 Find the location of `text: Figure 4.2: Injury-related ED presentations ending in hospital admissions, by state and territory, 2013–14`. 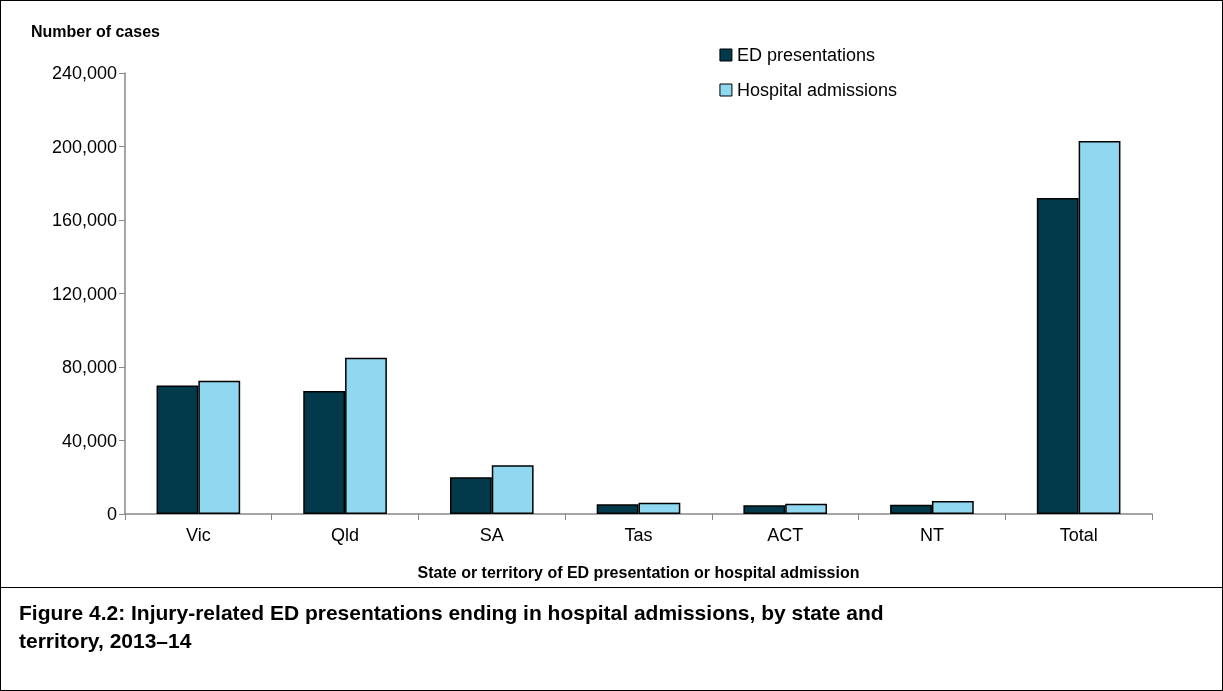

text: Figure 4.2: Injury-related ED presentations ending in hospital admissions, by state and territory, 2013–14 is located at coordinates (452, 627).